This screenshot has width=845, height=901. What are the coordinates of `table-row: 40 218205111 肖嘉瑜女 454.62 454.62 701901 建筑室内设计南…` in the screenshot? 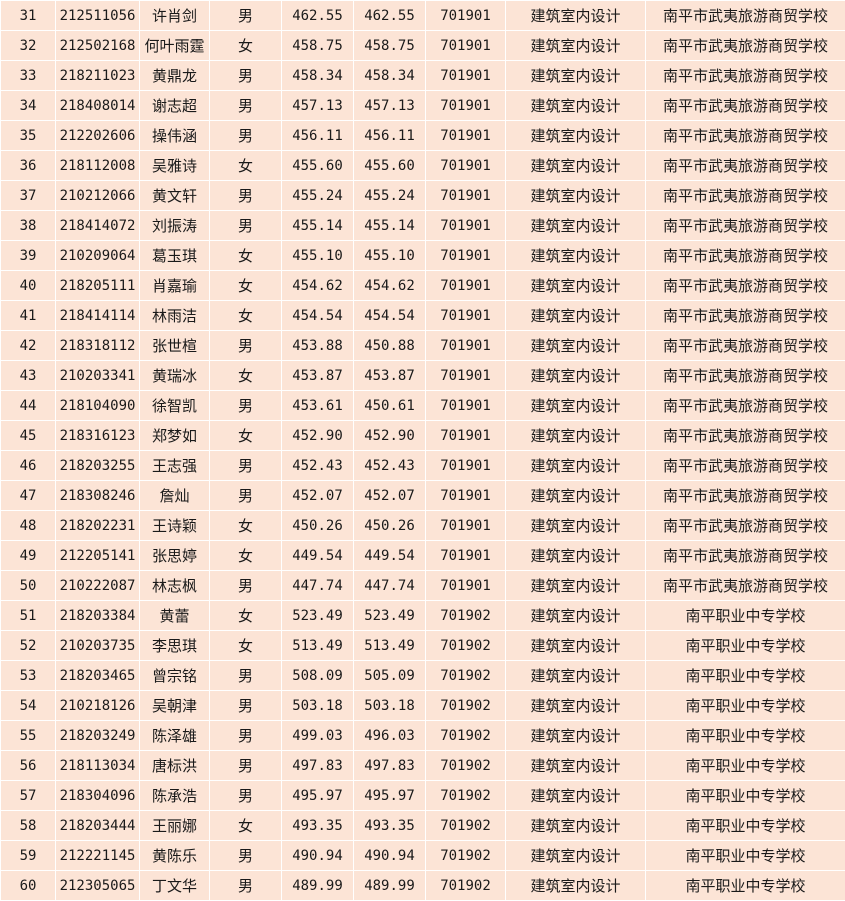 It's located at (422, 285).